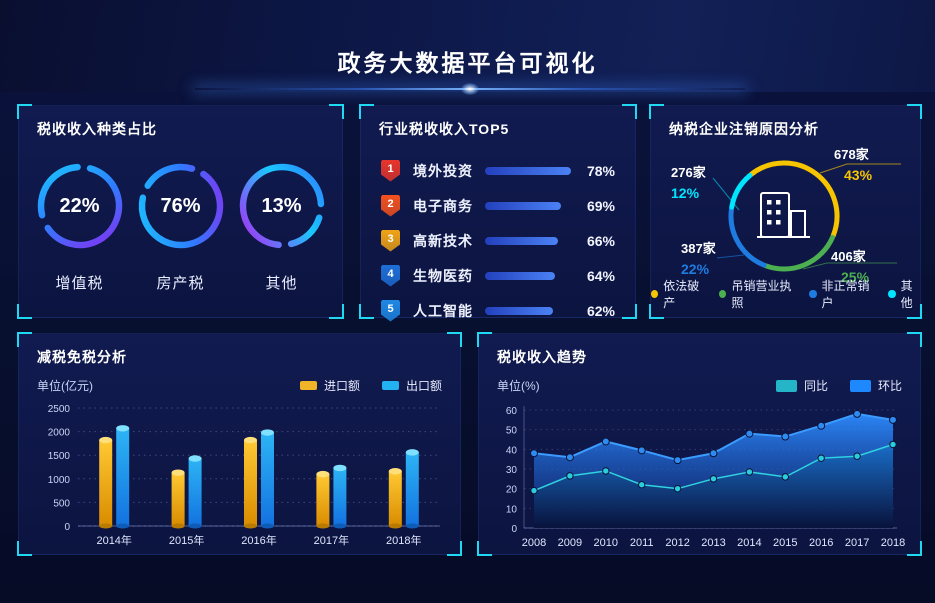  I want to click on svg-text: 1000, so click(59, 480).